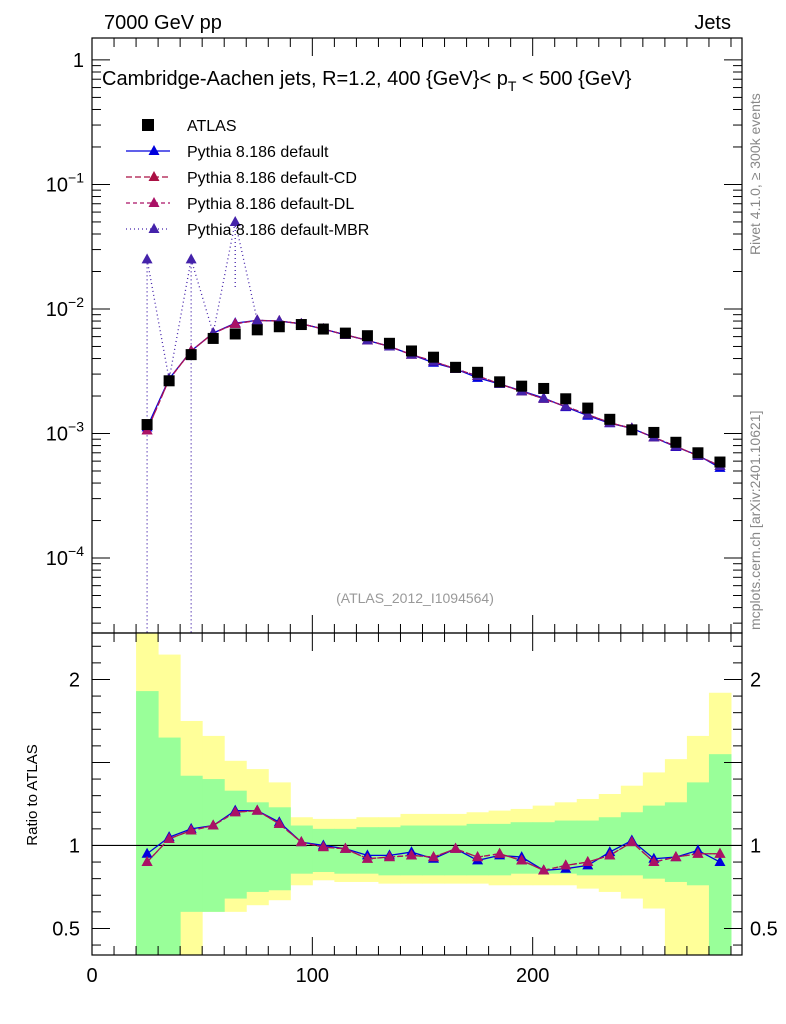  I want to click on series-atlas, so click(433, 393).